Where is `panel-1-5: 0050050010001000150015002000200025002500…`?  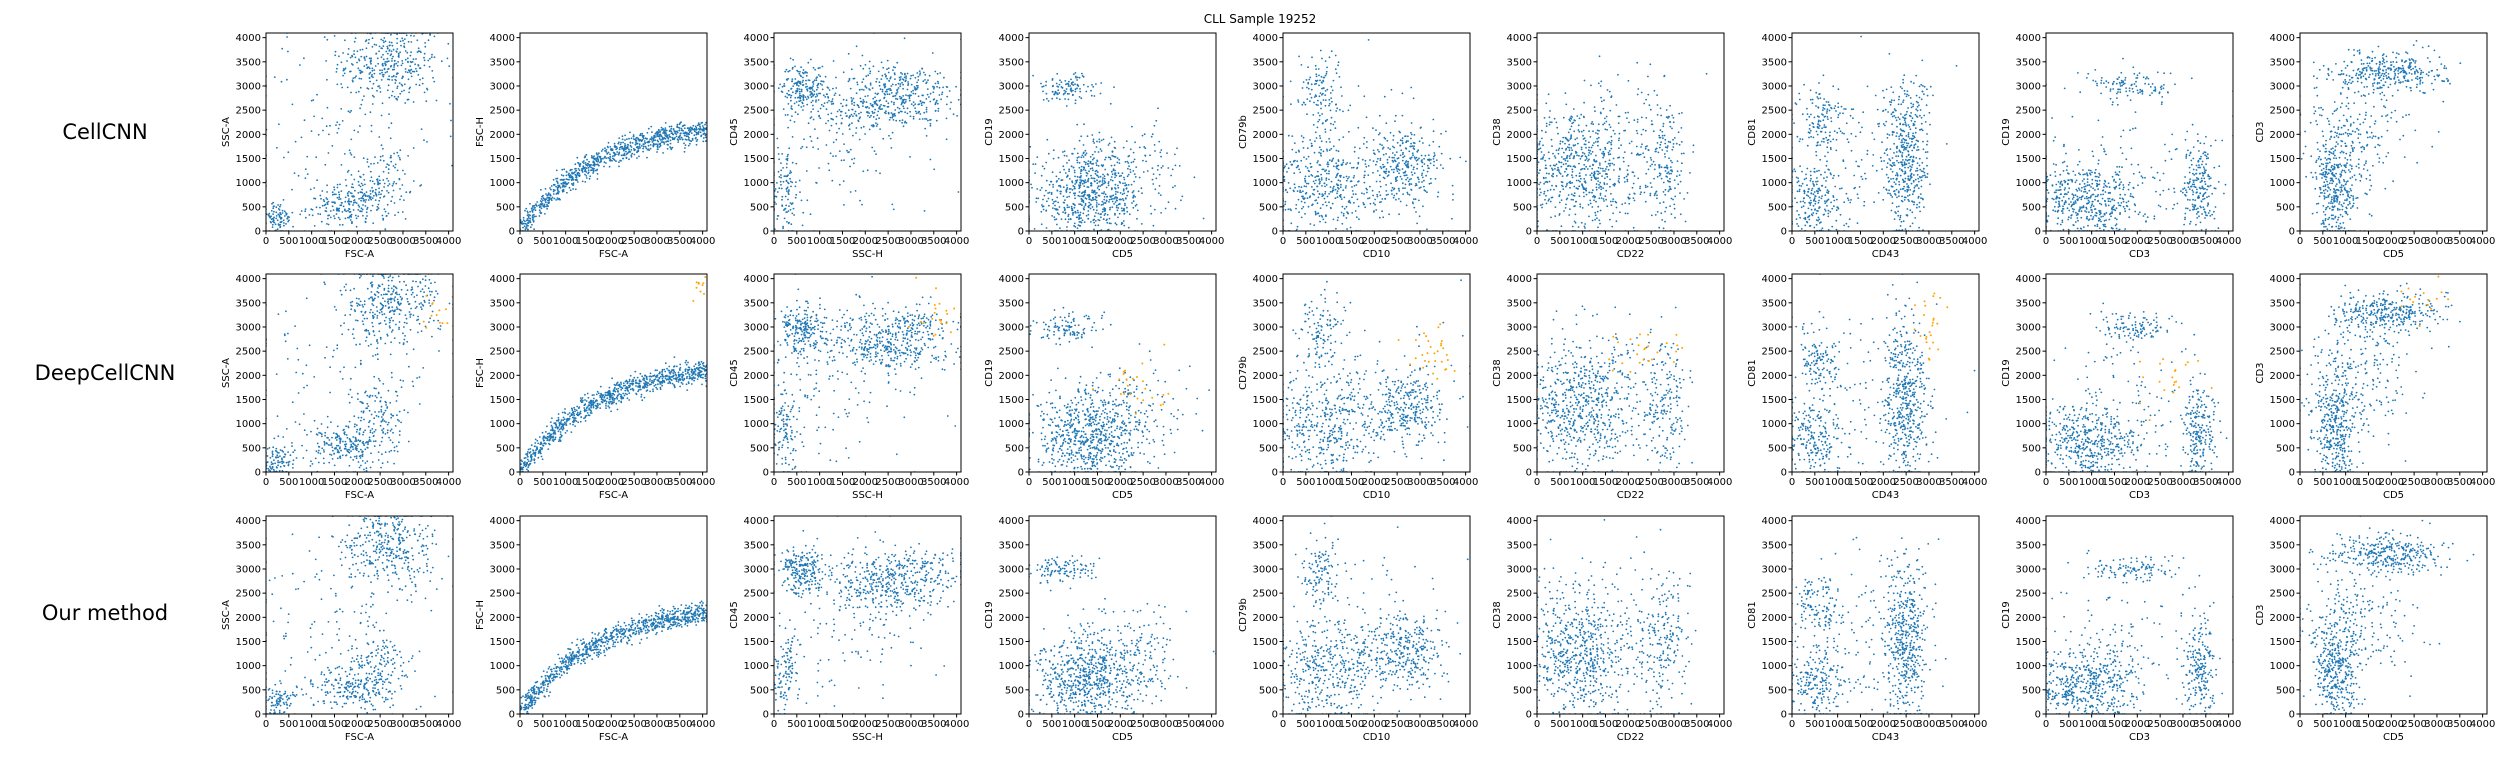
panel-1-5: 0050050010001000150015002000200025002500… is located at coordinates (1358, 146).